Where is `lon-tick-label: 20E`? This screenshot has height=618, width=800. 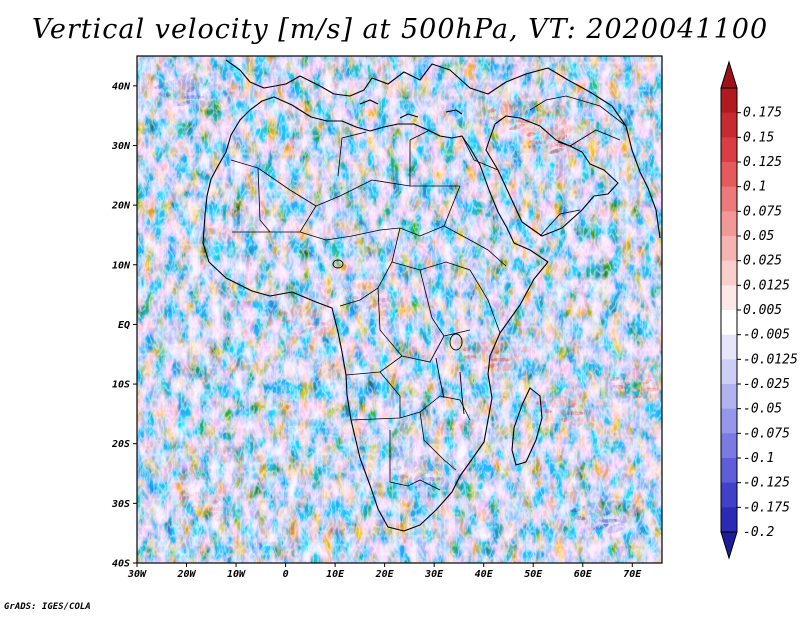
lon-tick-label: 20E is located at coordinates (385, 574).